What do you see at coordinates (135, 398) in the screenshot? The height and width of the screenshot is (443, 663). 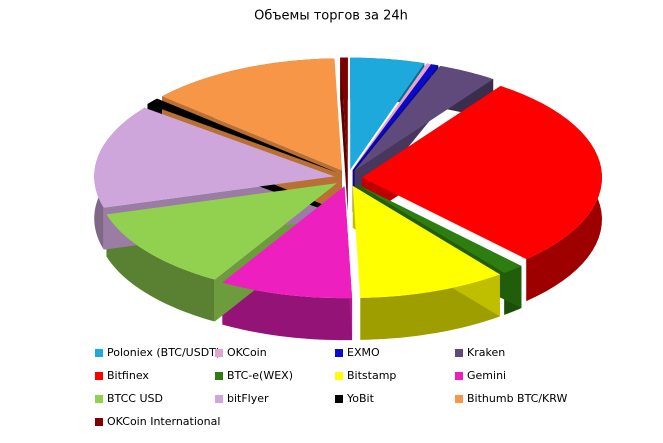 I see `legend-label: BTCC USD` at bounding box center [135, 398].